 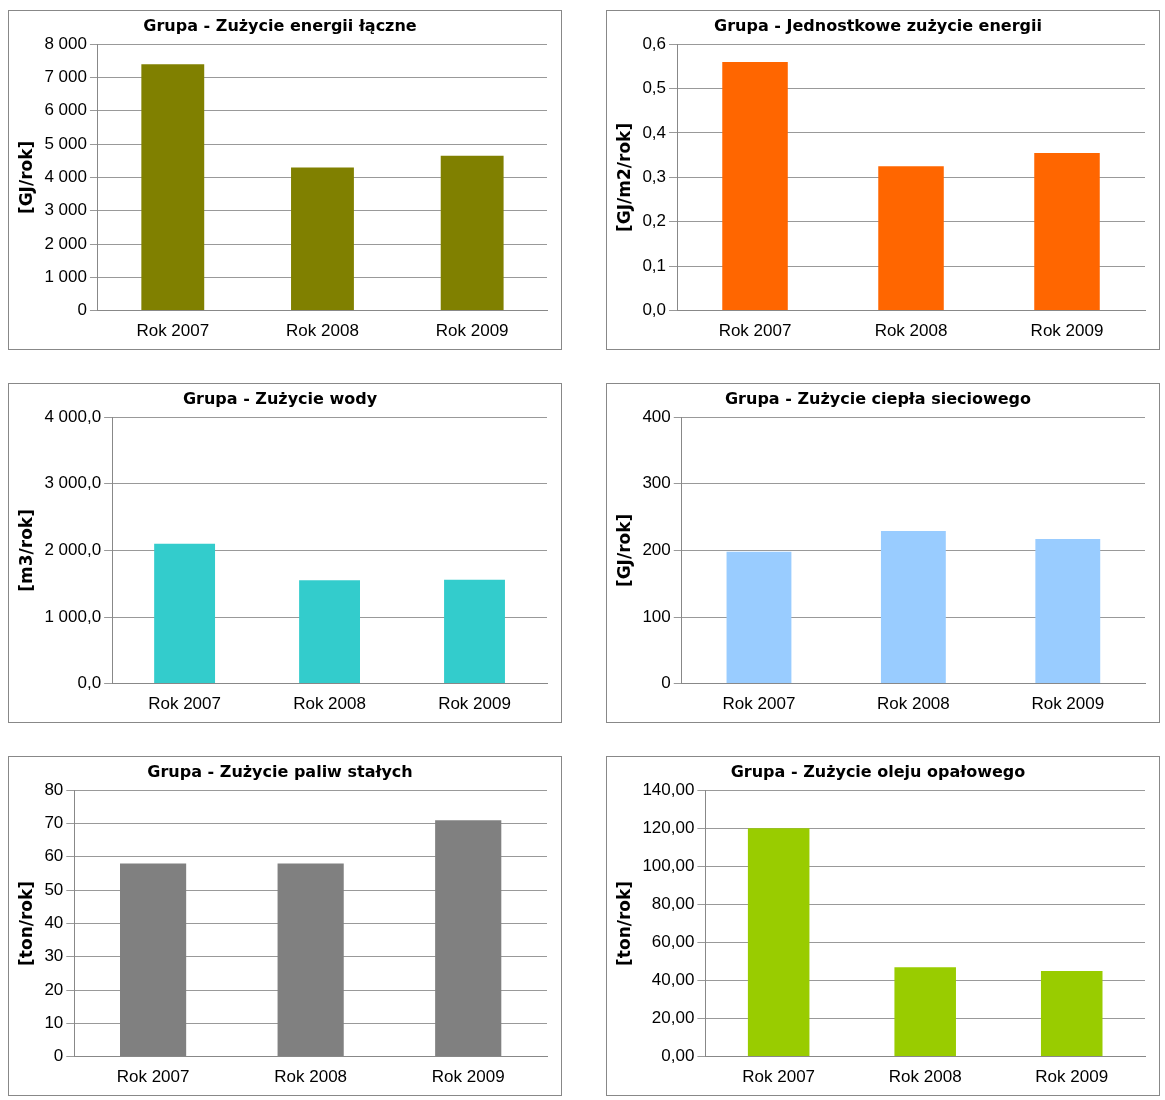 What do you see at coordinates (656, 416) in the screenshot?
I see `y-tick-label: 400` at bounding box center [656, 416].